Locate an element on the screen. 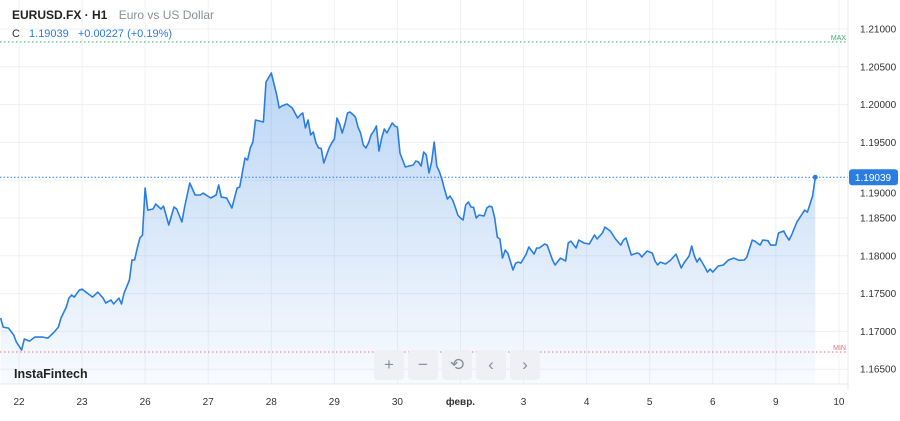 This screenshot has width=900, height=421. last-price-badge is located at coordinates (873, 177).